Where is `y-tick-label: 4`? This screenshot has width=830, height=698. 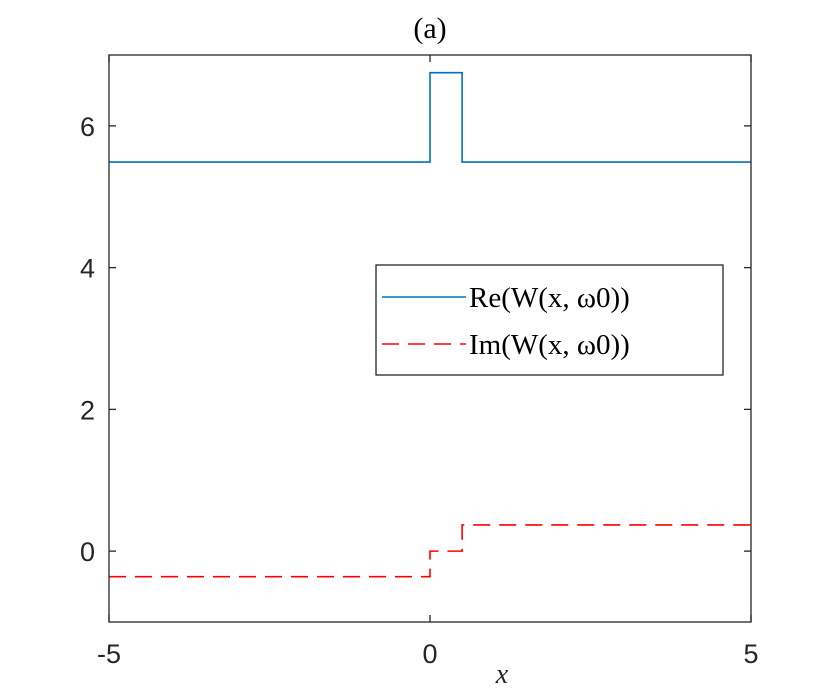 y-tick-label: 4 is located at coordinates (87, 269).